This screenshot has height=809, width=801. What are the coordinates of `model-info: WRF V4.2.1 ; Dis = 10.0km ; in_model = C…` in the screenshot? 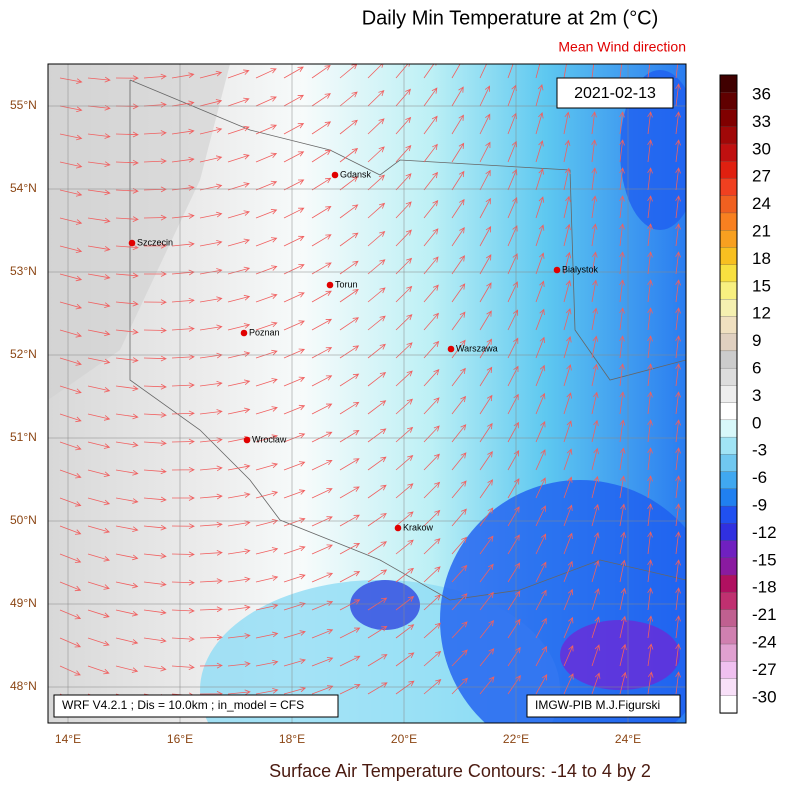 It's located at (183, 705).